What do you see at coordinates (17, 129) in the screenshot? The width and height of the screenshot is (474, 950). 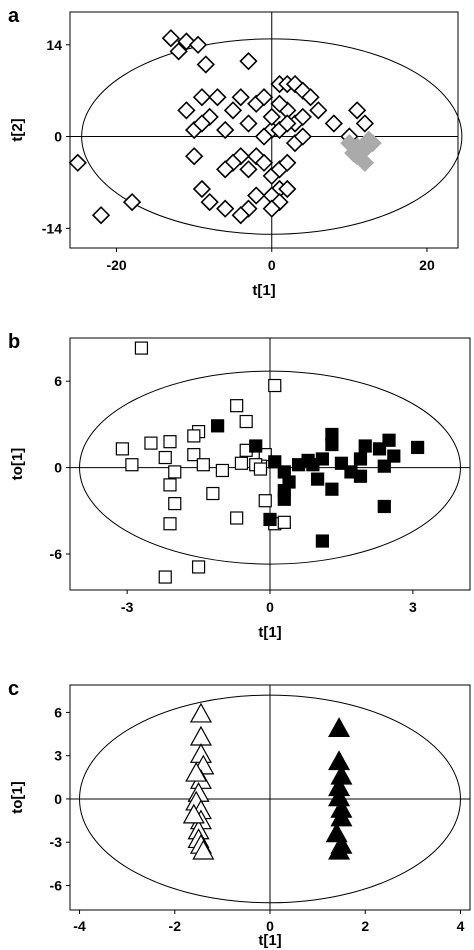 I see `y-axis-title: t[2]` at bounding box center [17, 129].